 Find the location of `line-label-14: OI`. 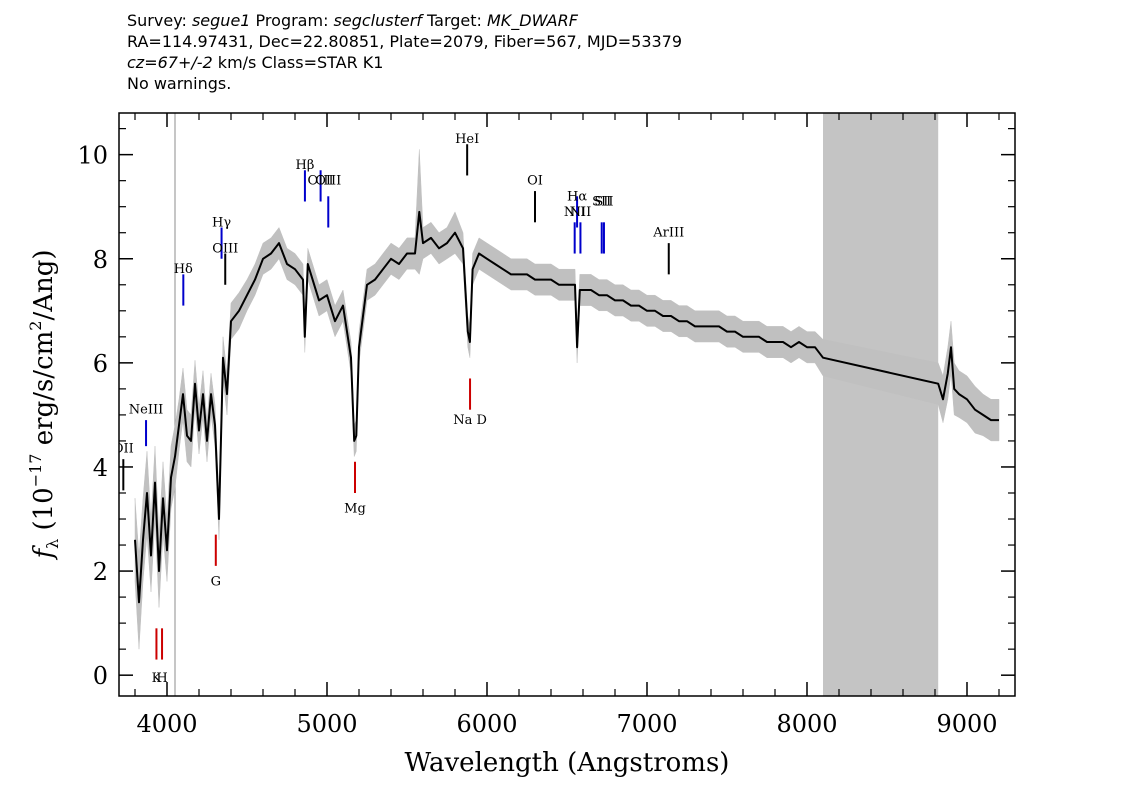

line-label-14: OI is located at coordinates (535, 181).